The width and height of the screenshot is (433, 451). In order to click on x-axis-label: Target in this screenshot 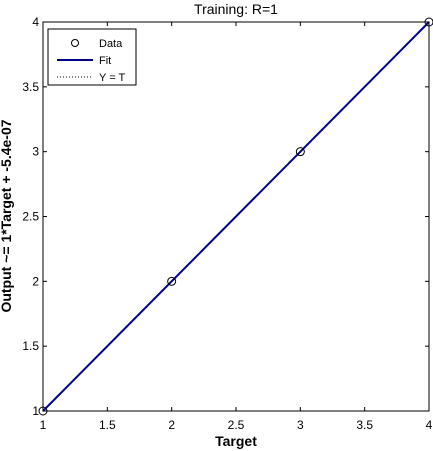, I will do `click(236, 441)`.